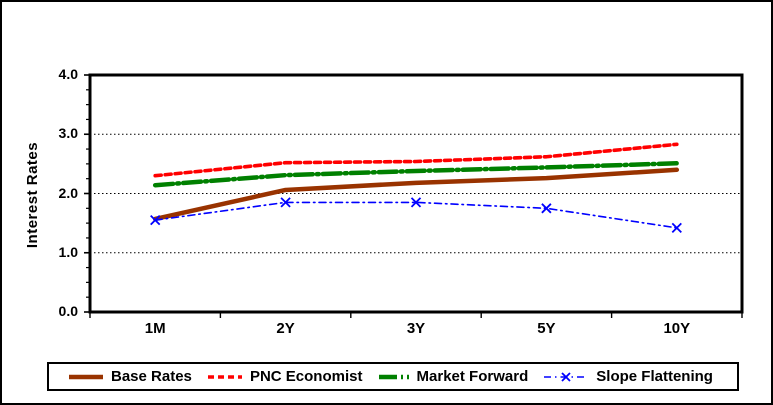 This screenshot has width=773, height=405. What do you see at coordinates (68, 251) in the screenshot?
I see `y-tick-label: 1.0` at bounding box center [68, 251].